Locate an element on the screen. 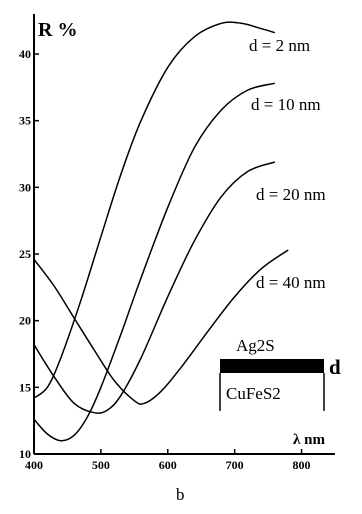  y-tick-label: 15 is located at coordinates (25, 387).